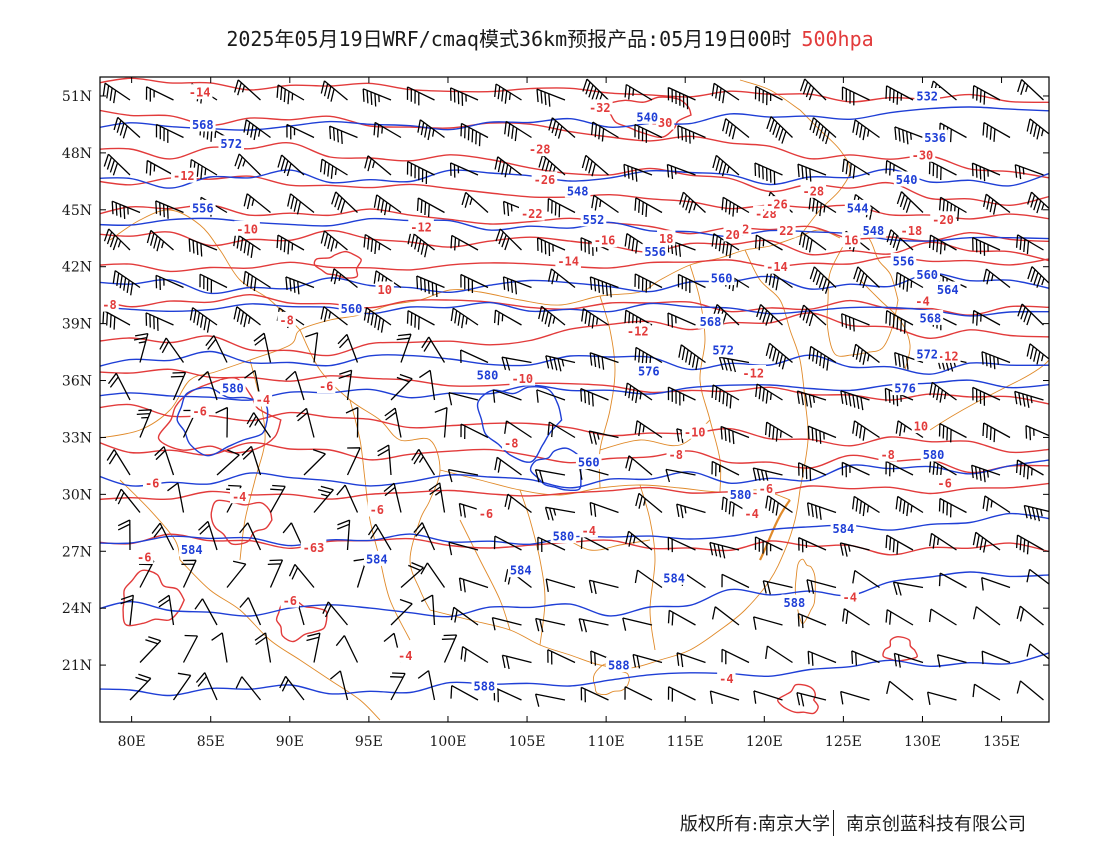  What do you see at coordinates (77, 268) in the screenshot?
I see `lat-tick-label: 42N` at bounding box center [77, 268].